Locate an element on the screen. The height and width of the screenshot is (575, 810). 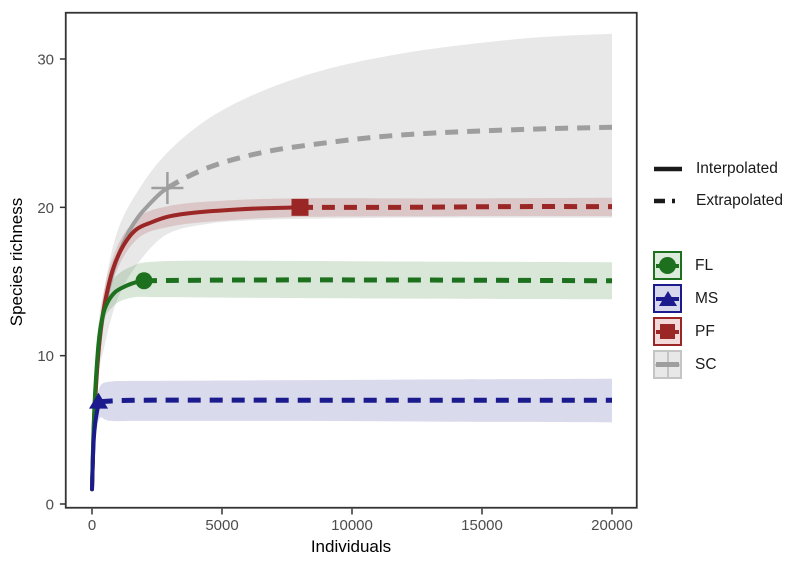
pf-square-marker-icon is located at coordinates (667, 331).